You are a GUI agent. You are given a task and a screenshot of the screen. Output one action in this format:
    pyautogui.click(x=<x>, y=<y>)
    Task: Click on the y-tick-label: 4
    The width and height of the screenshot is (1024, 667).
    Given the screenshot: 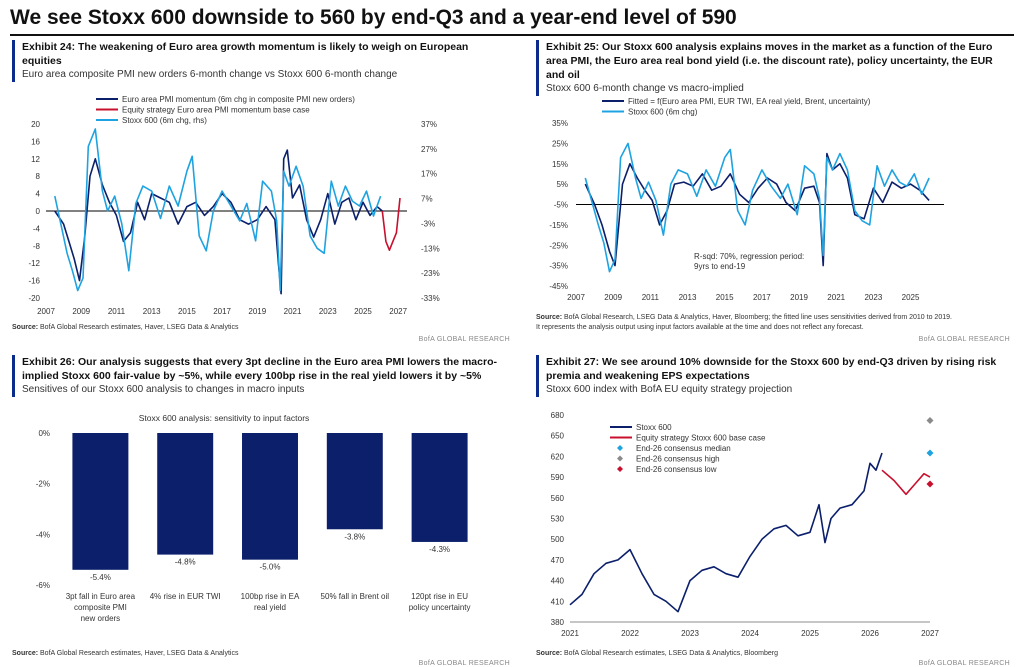 What is the action you would take?
    pyautogui.click(x=38, y=194)
    